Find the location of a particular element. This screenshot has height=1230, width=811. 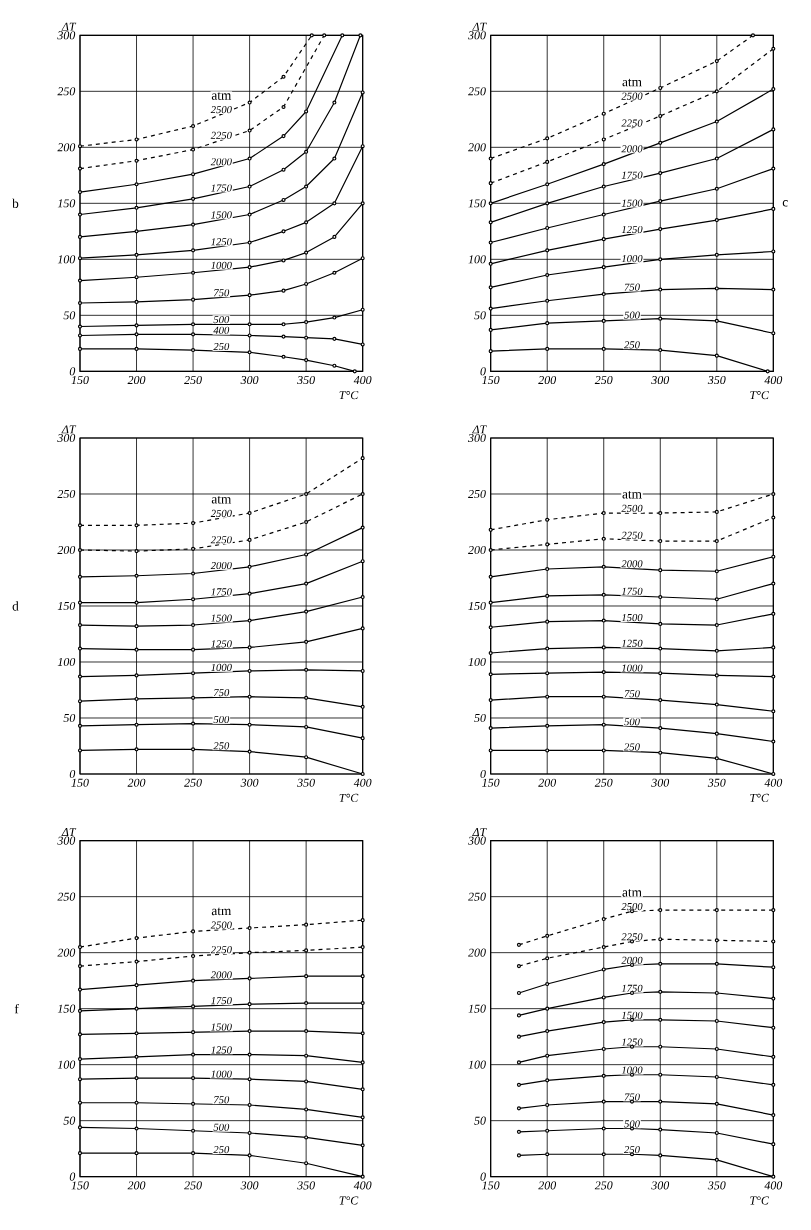

series-label: 1250 is located at coordinates (632, 229).